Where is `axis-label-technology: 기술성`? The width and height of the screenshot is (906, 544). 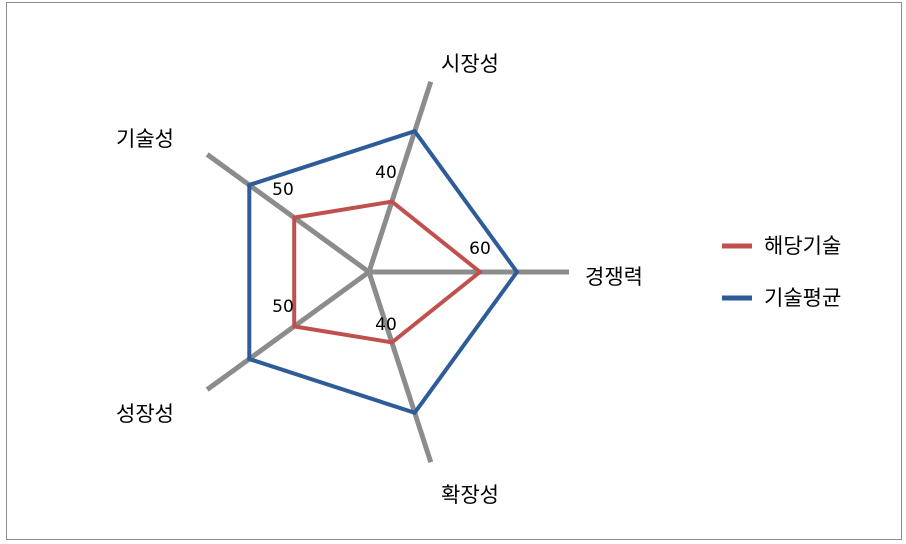
axis-label-technology: 기술성 is located at coordinates (145, 139).